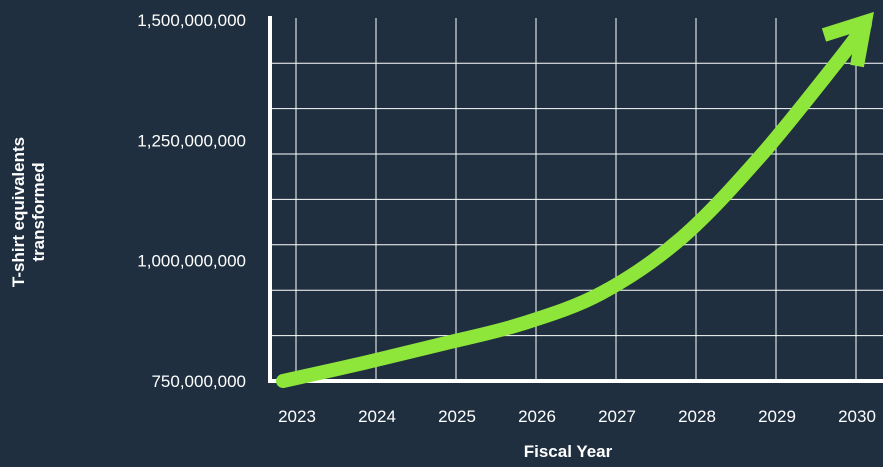  What do you see at coordinates (297, 416) in the screenshot?
I see `x-tick-label: 2023` at bounding box center [297, 416].